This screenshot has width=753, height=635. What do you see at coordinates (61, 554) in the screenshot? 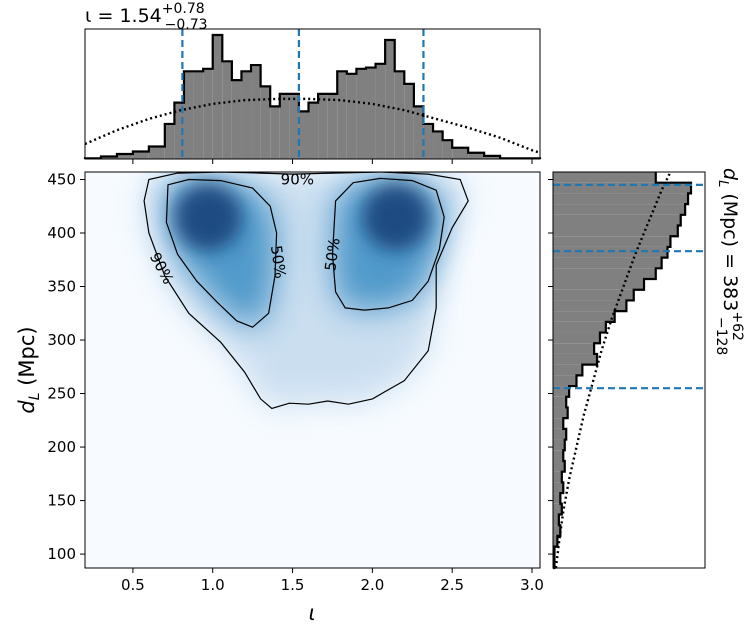
I see `y-tick-label: 100` at bounding box center [61, 554].